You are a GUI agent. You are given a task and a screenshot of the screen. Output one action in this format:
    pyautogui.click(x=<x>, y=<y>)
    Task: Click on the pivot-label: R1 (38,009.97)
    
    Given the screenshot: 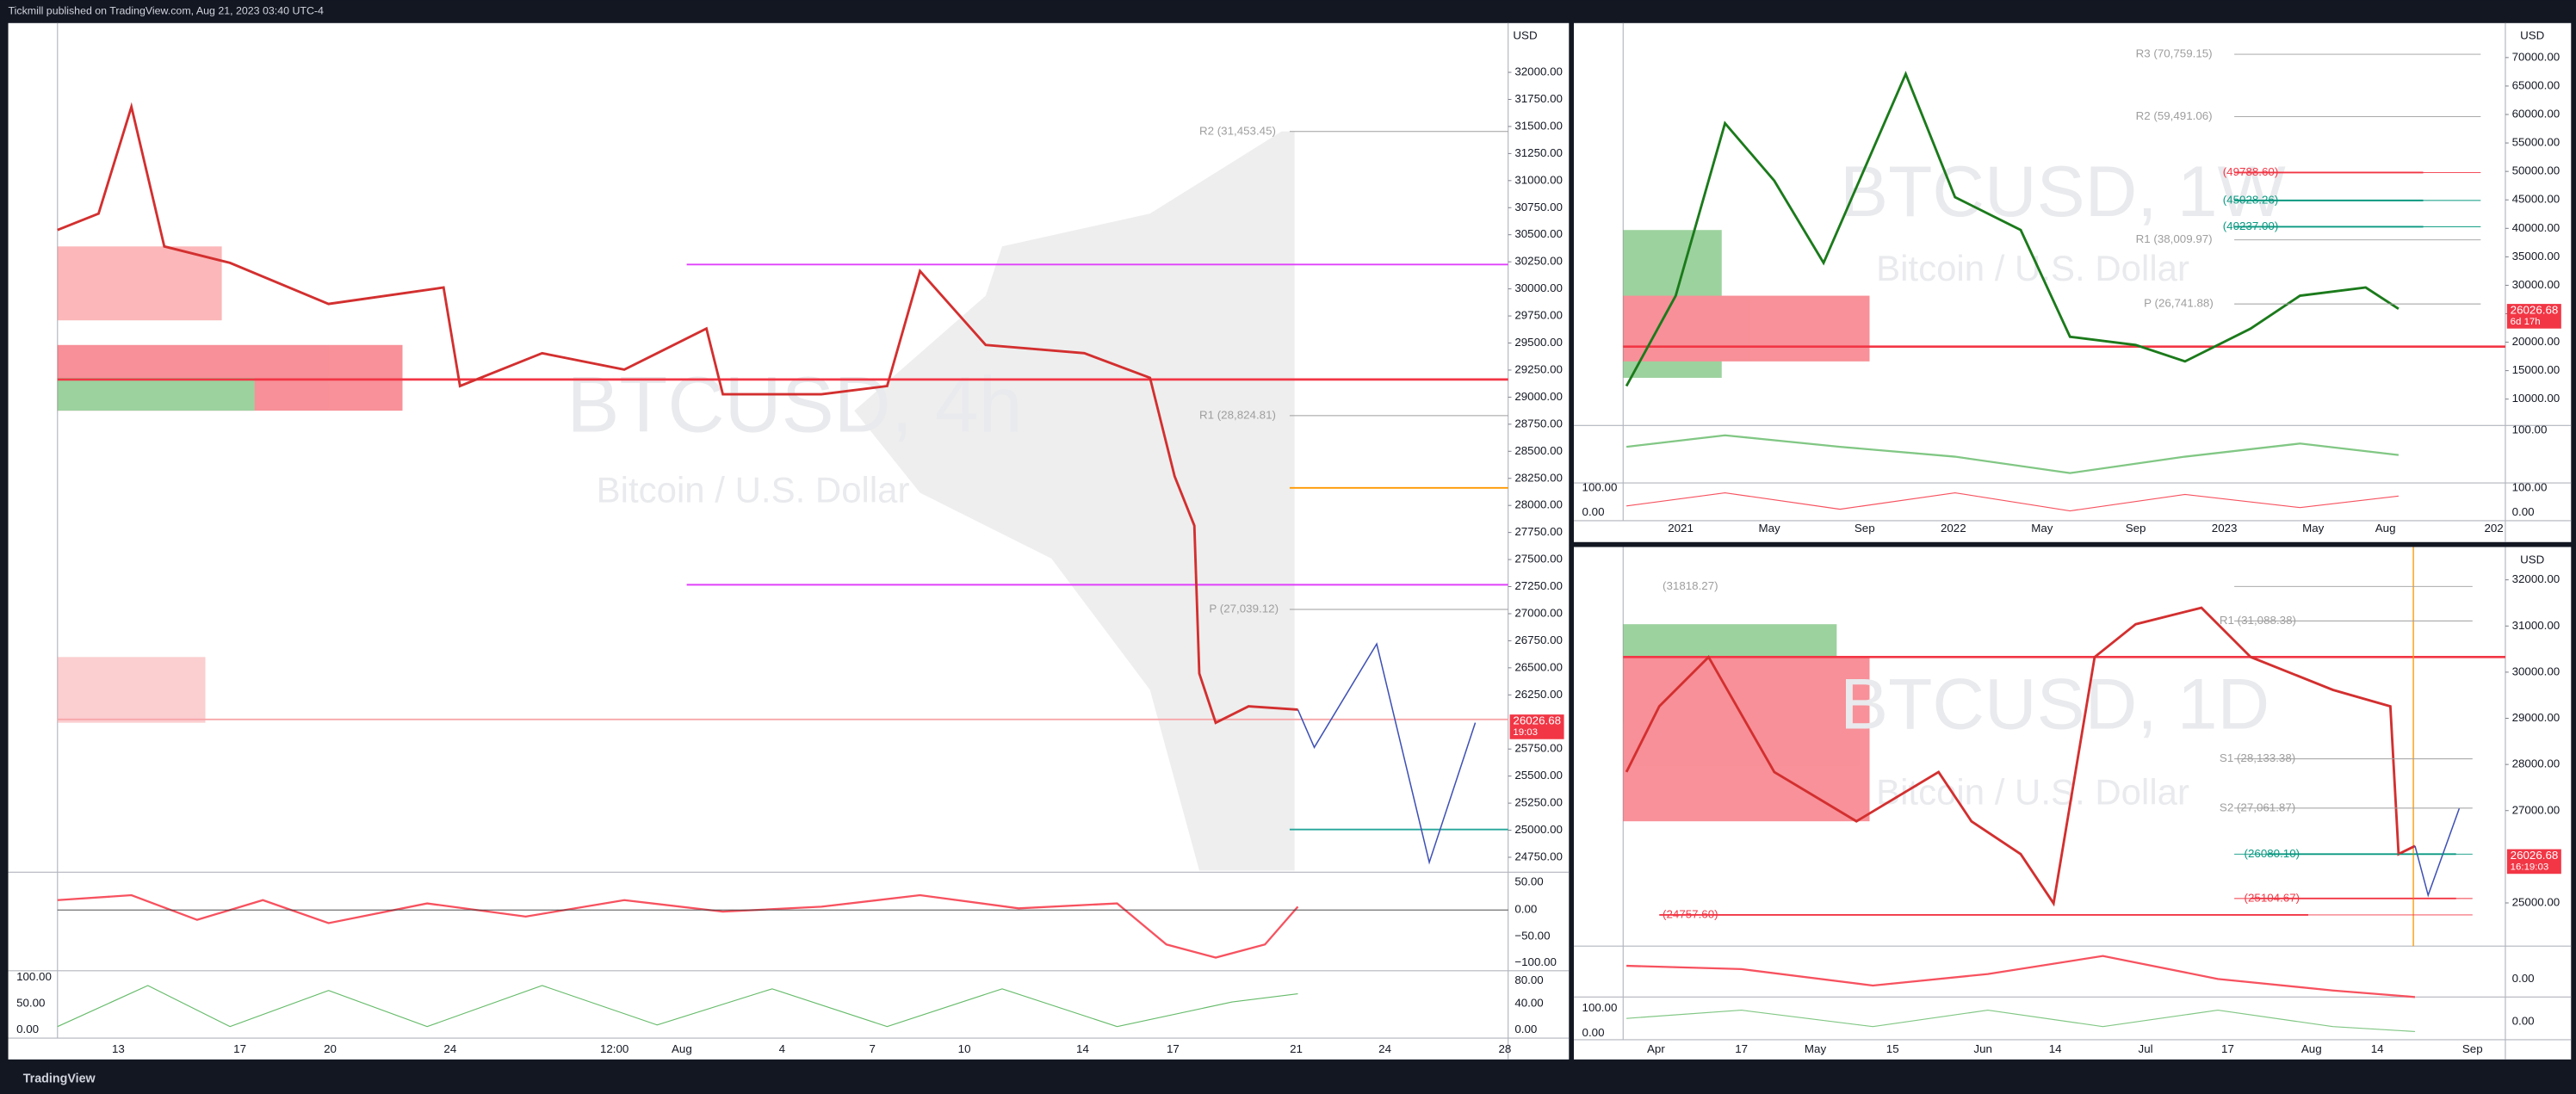 What is the action you would take?
    pyautogui.click(x=2175, y=238)
    